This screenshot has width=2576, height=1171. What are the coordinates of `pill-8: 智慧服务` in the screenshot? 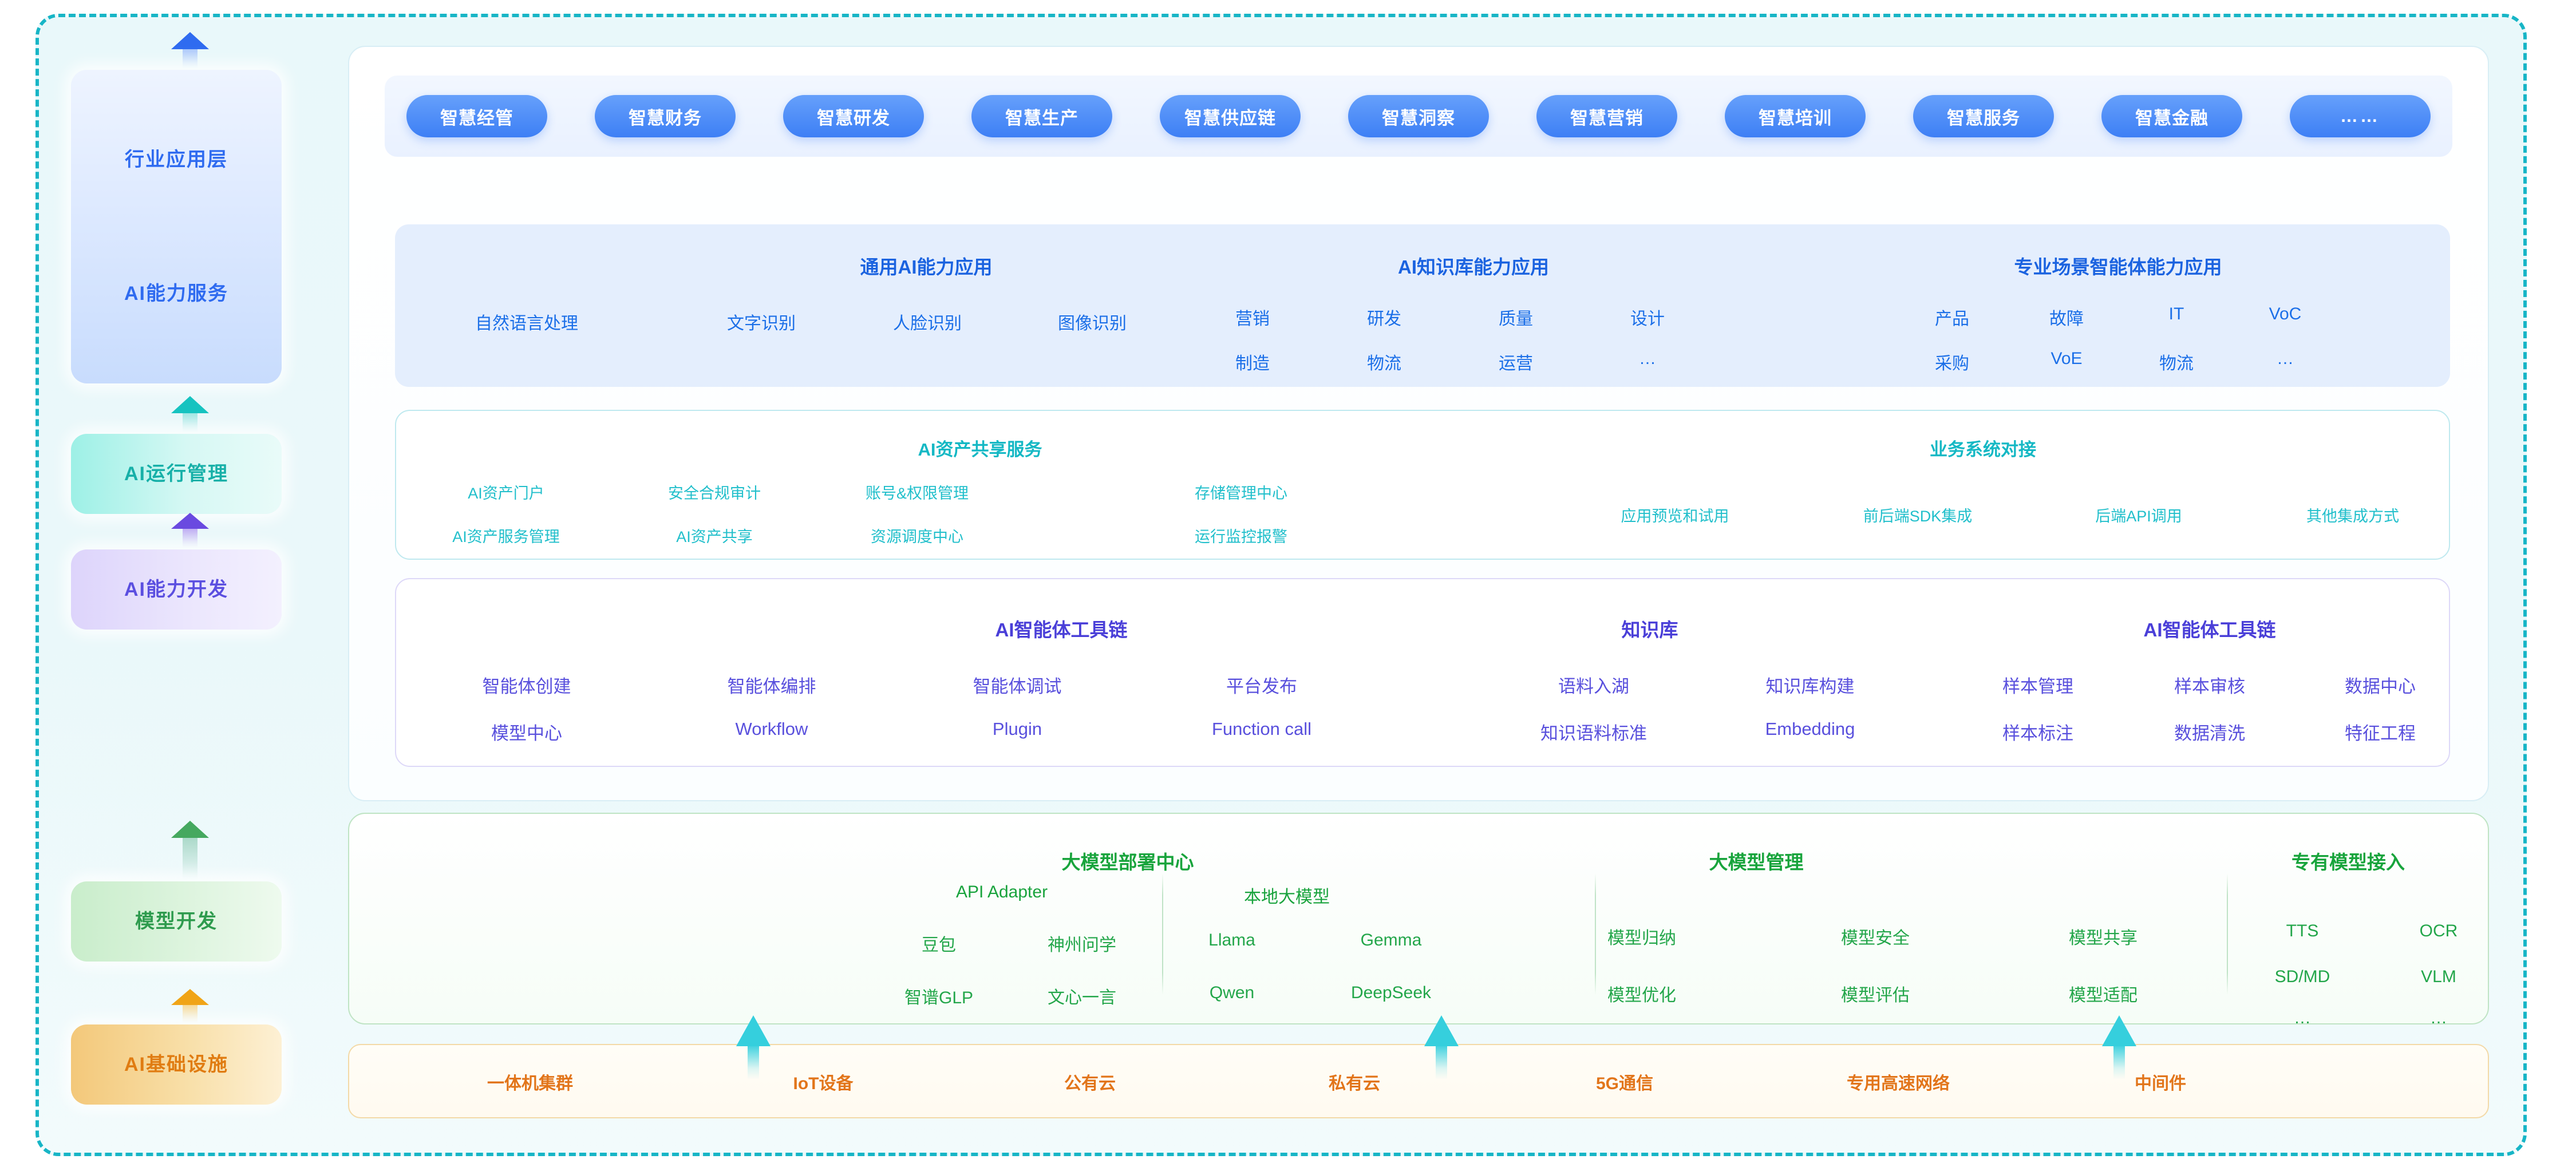 It's located at (1983, 116).